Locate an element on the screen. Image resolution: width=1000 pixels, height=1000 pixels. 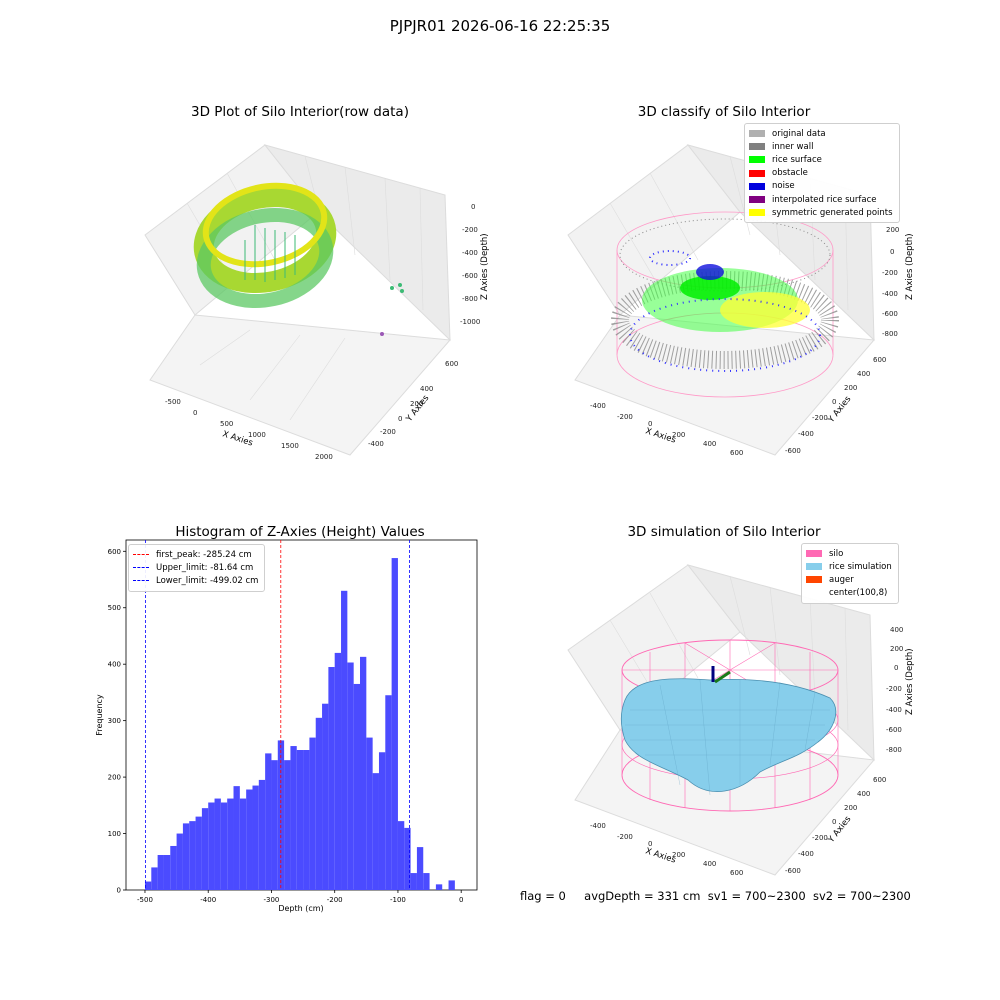
histogram-y-tick-label: 400 is located at coordinates (114, 665).